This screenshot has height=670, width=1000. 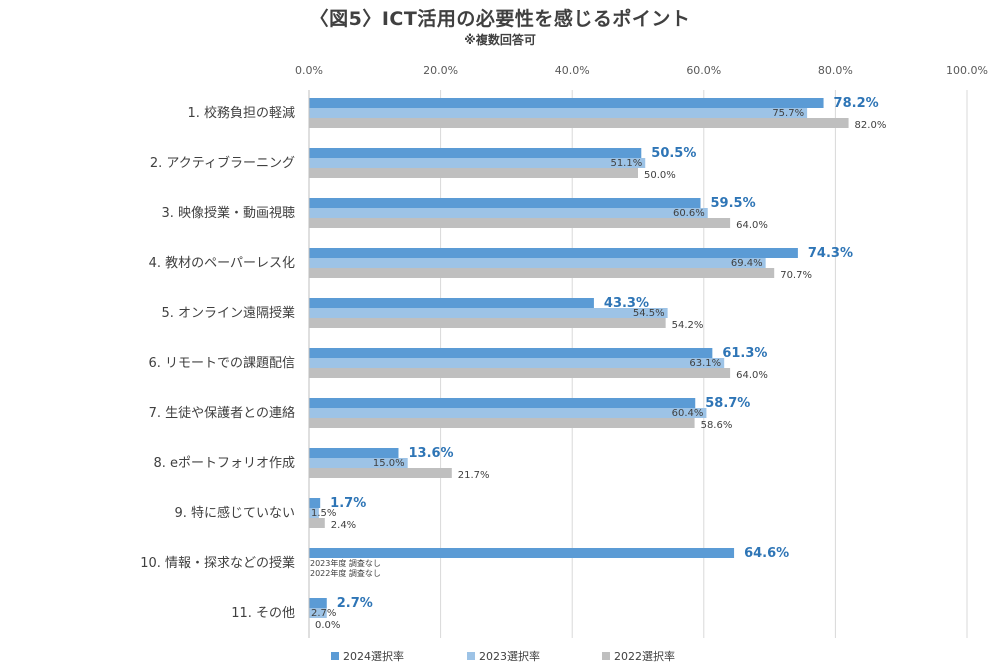 What do you see at coordinates (471, 656) in the screenshot?
I see `legend-swatch-2023` at bounding box center [471, 656].